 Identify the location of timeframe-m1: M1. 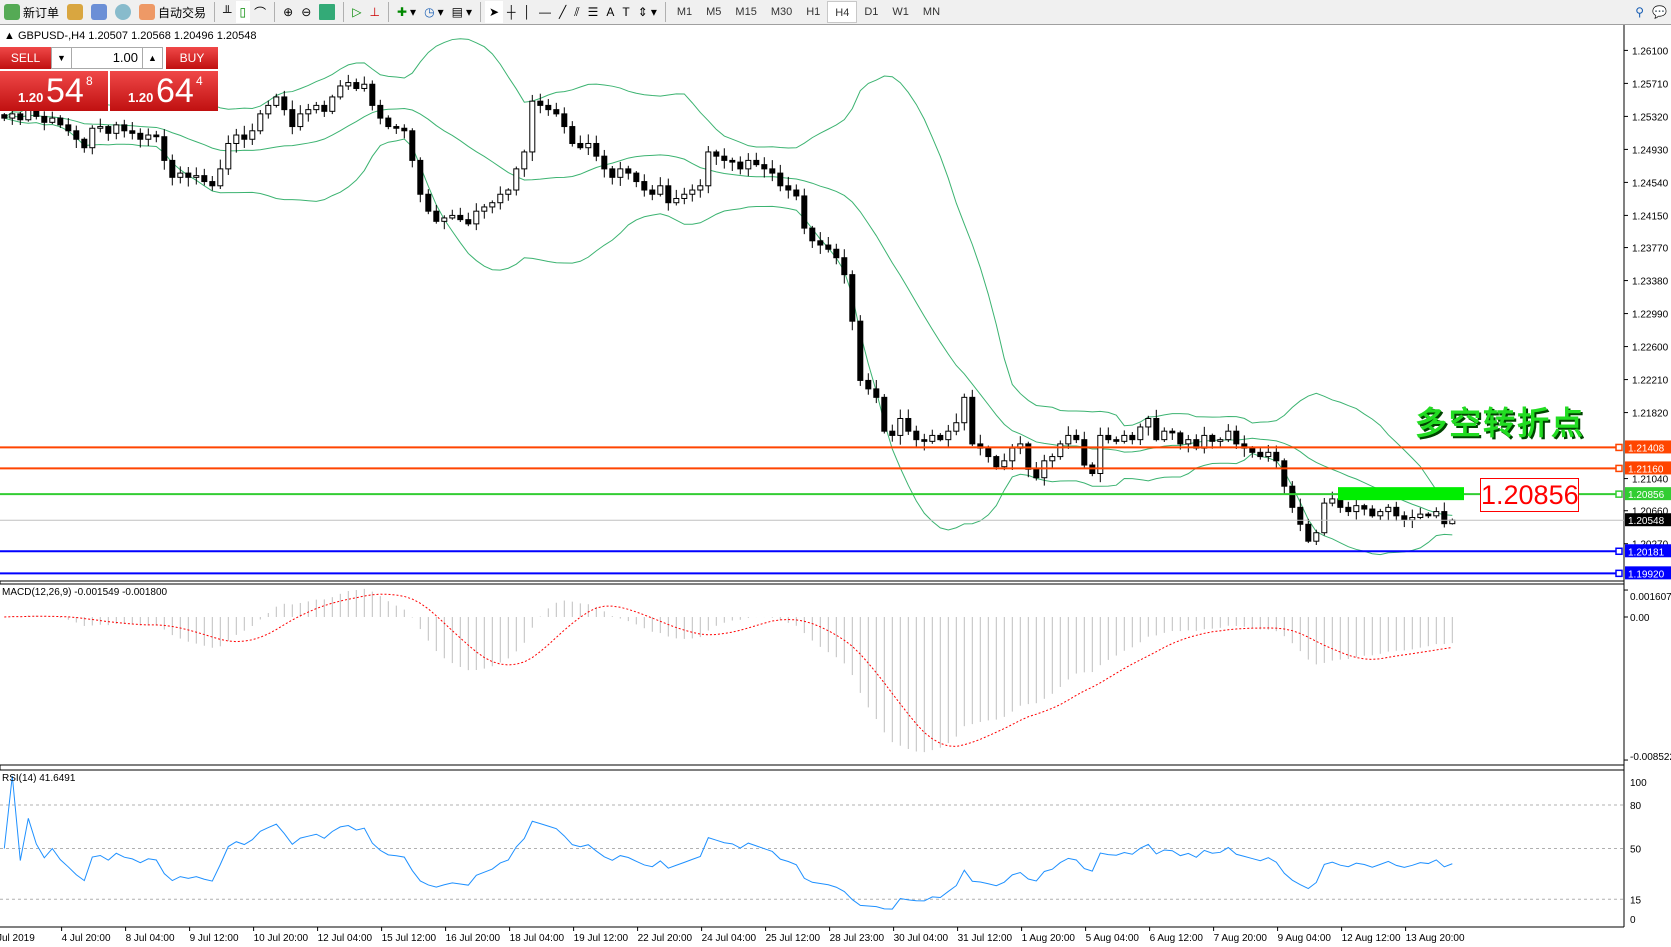
(684, 12).